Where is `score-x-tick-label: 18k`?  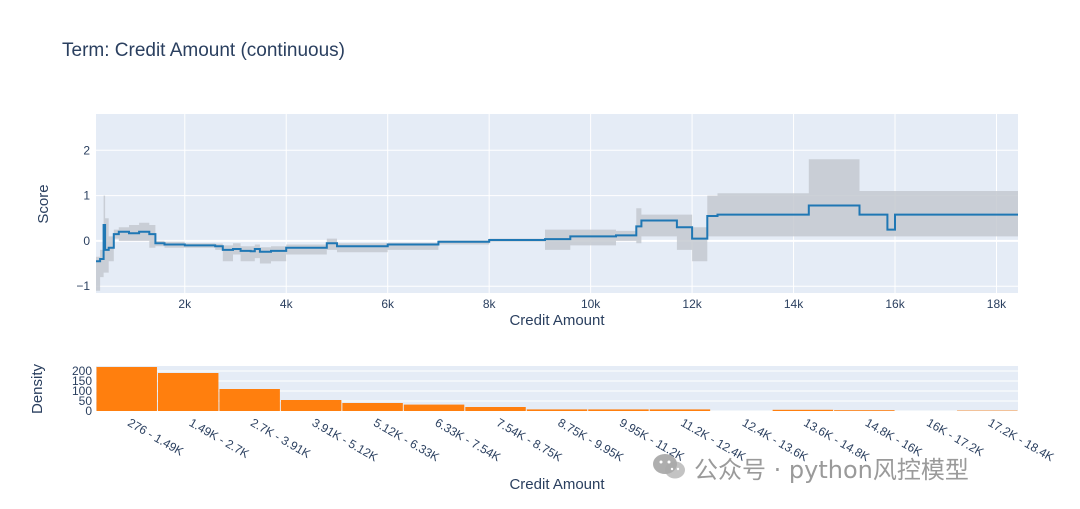 score-x-tick-label: 18k is located at coordinates (997, 304).